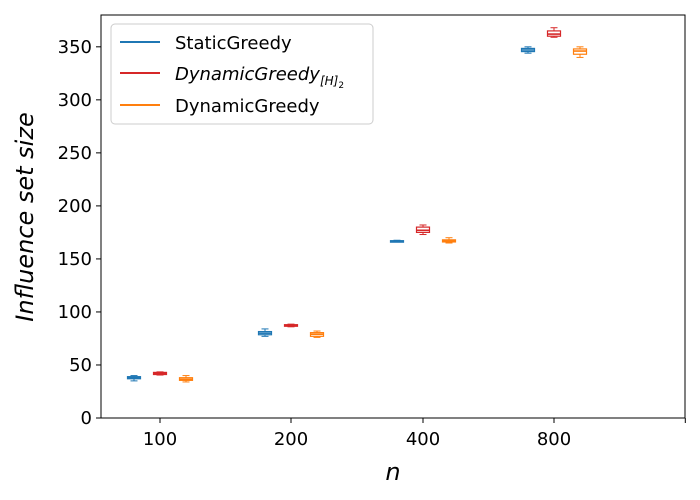 The height and width of the screenshot is (500, 700). Describe the element at coordinates (80, 365) in the screenshot. I see `y-tick-label: 50` at that location.